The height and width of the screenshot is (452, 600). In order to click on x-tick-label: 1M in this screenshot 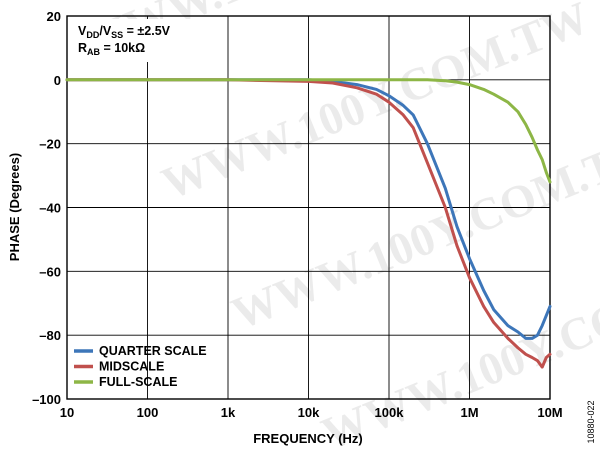, I will do `click(469, 412)`.